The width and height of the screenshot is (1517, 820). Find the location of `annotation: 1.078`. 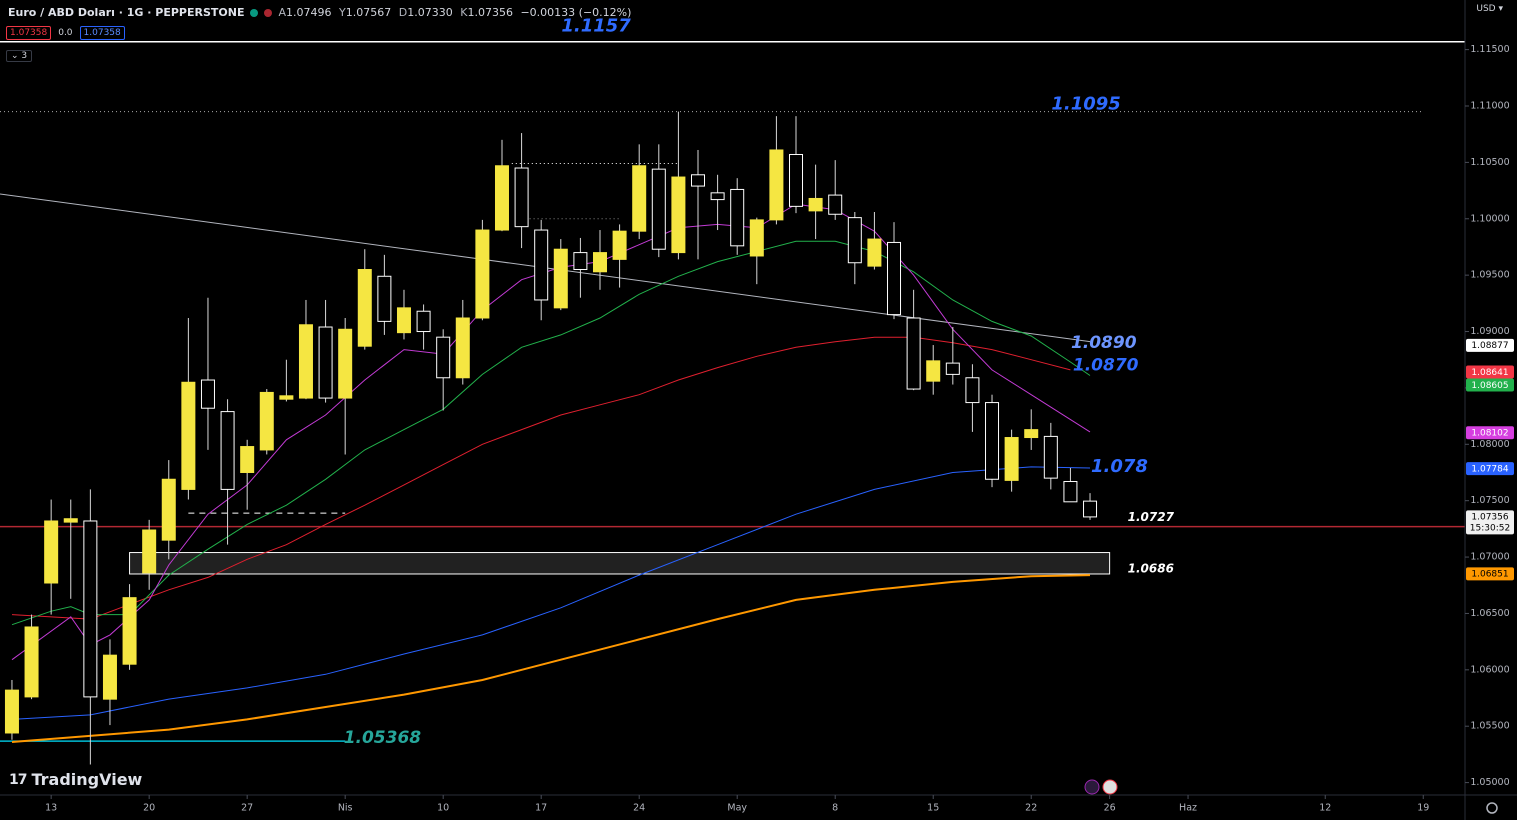

annotation: 1.078 is located at coordinates (1119, 466).